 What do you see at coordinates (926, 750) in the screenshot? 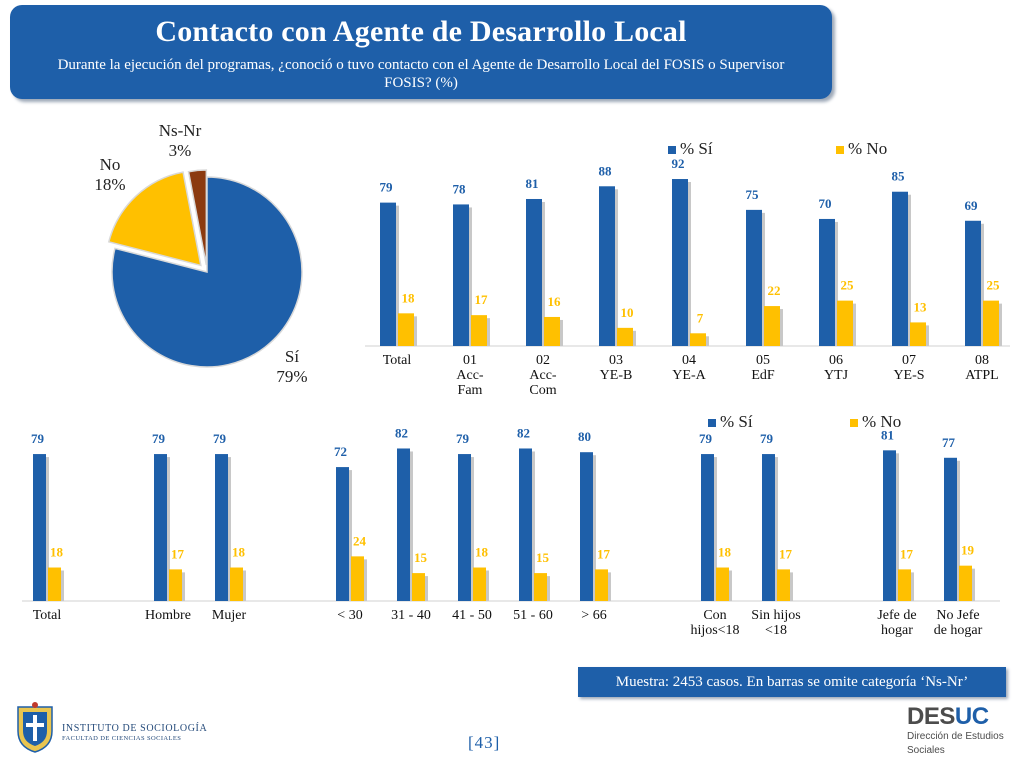
I see `desuc-subtitle-2: Sociales` at bounding box center [926, 750].